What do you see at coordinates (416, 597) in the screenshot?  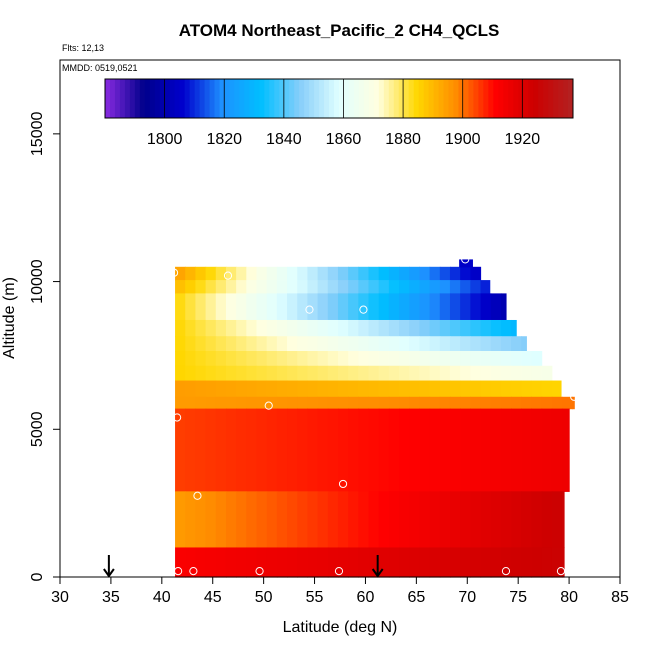 I see `x-tick-label: 65` at bounding box center [416, 597].